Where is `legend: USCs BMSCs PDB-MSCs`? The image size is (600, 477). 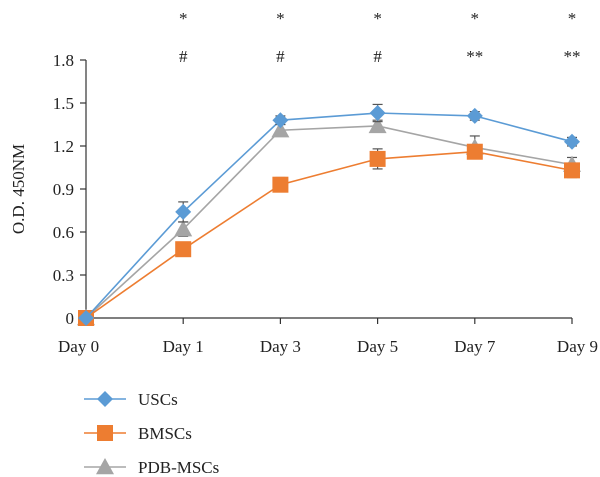 legend: USCs BMSCs PDB-MSCs is located at coordinates (151, 433).